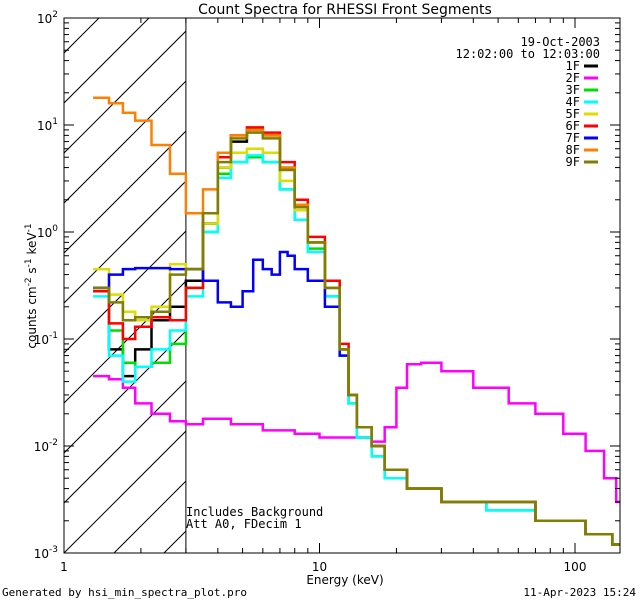  What do you see at coordinates (344, 580) in the screenshot?
I see `x-axis-label: Energy (keV)` at bounding box center [344, 580].